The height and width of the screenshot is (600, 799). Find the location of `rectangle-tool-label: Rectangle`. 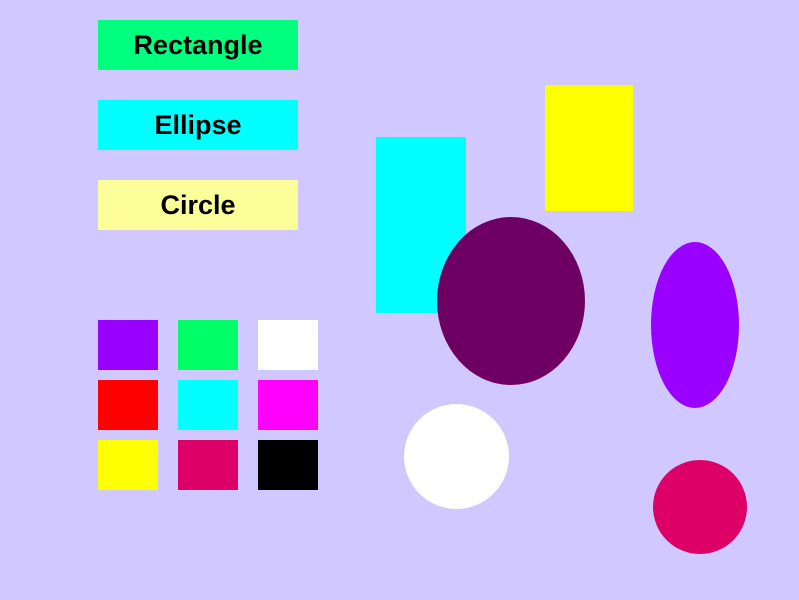

rectangle-tool-label: Rectangle is located at coordinates (198, 44).